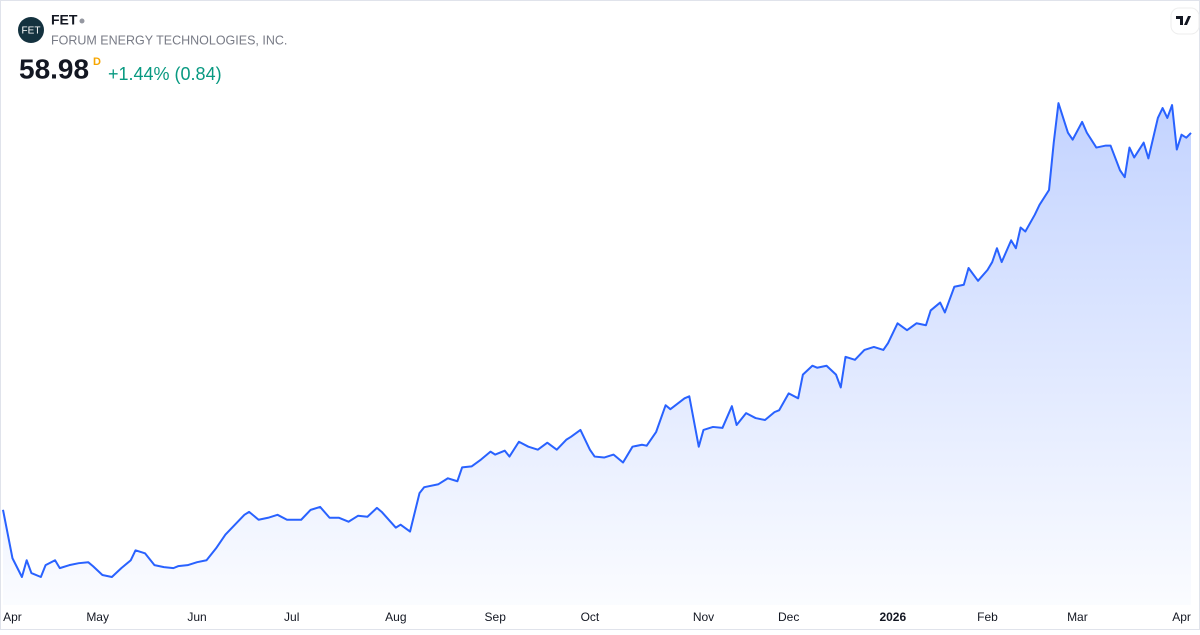  What do you see at coordinates (496, 617) in the screenshot?
I see `x-tick-label: Sep` at bounding box center [496, 617].